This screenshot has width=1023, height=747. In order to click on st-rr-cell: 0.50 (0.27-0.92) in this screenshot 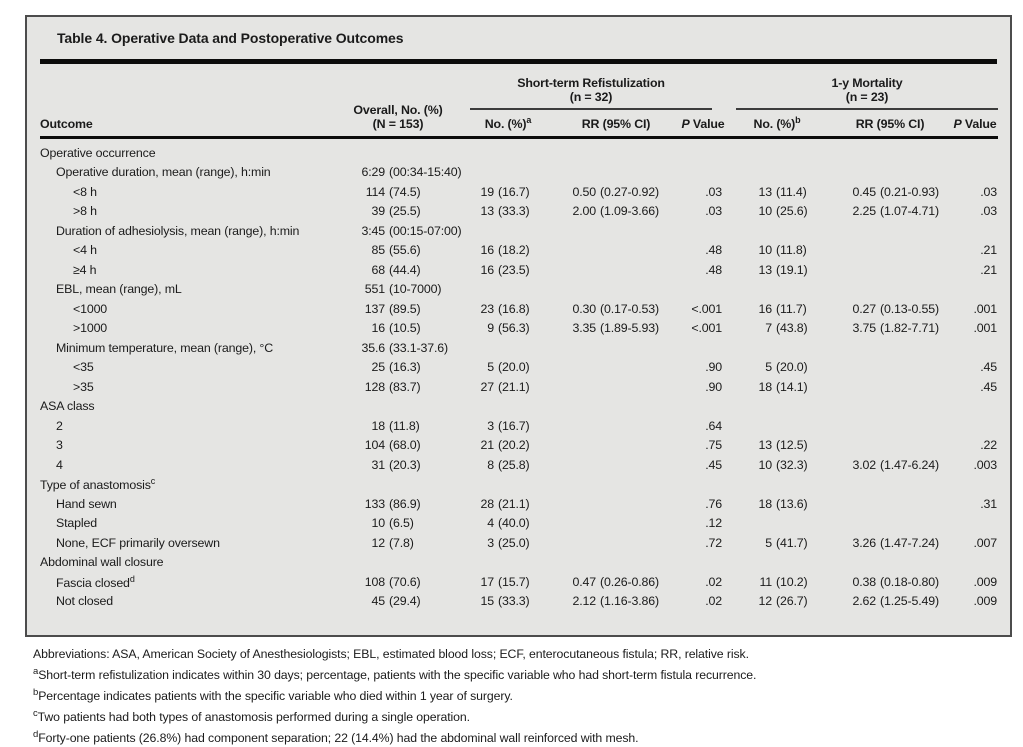, I will do `click(615, 191)`.